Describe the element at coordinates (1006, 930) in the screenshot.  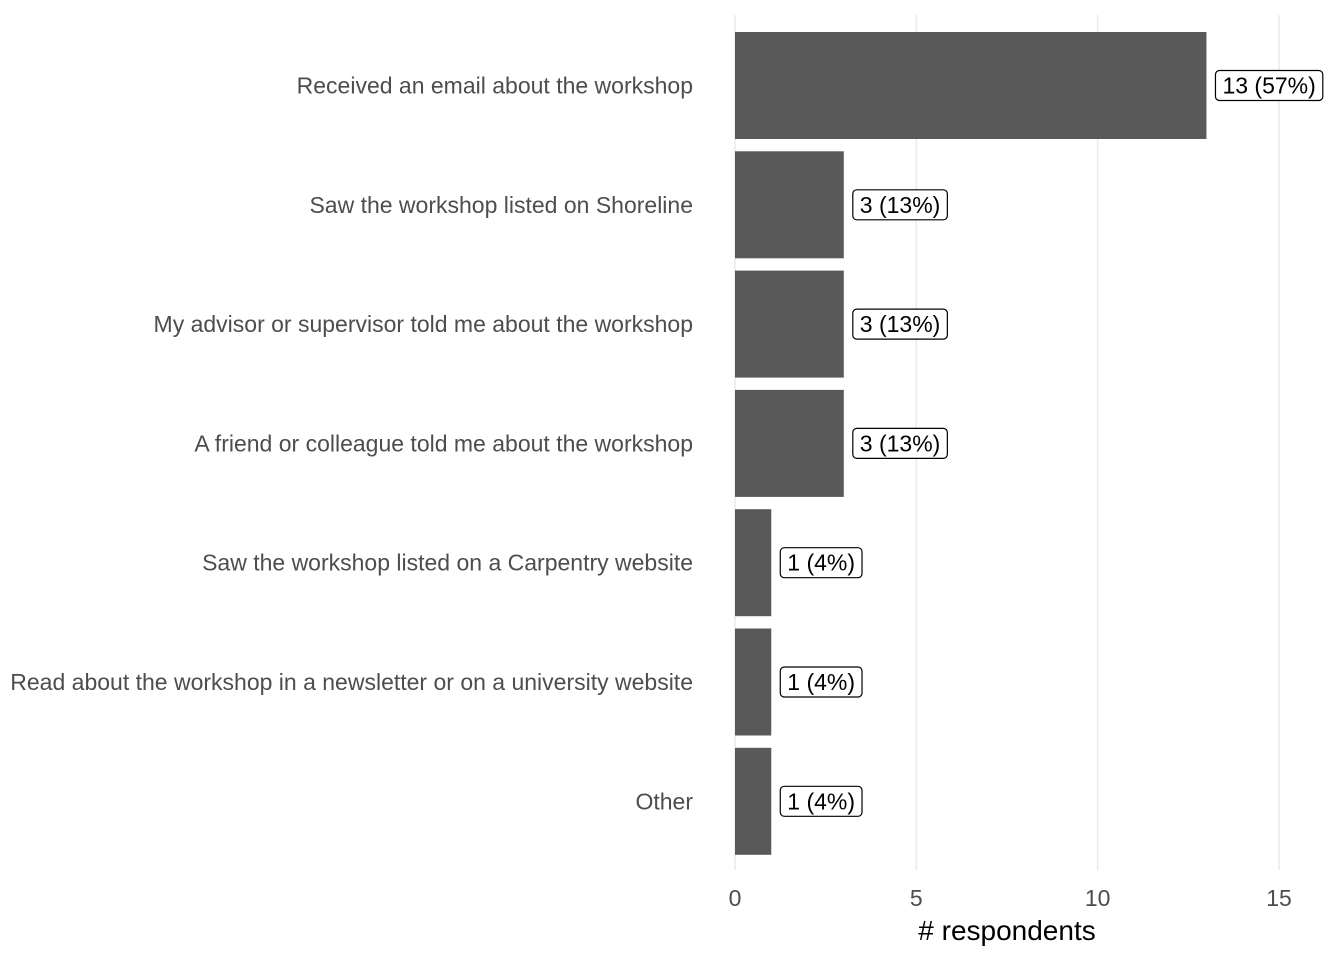
I see `x-axis-title: # respondents` at that location.